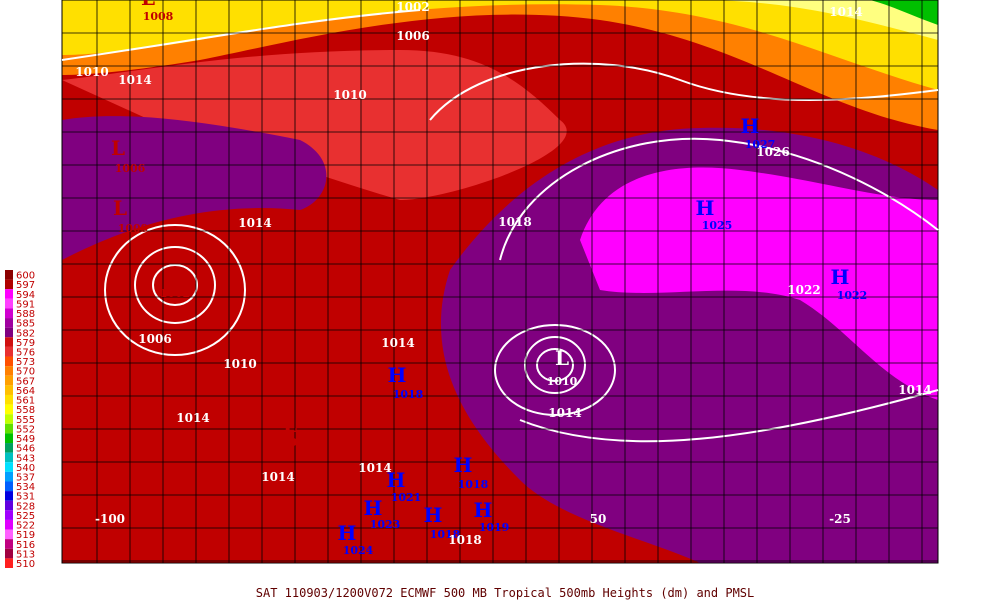  What do you see at coordinates (840, 519) in the screenshot?
I see `longitude-label: -25` at bounding box center [840, 519].